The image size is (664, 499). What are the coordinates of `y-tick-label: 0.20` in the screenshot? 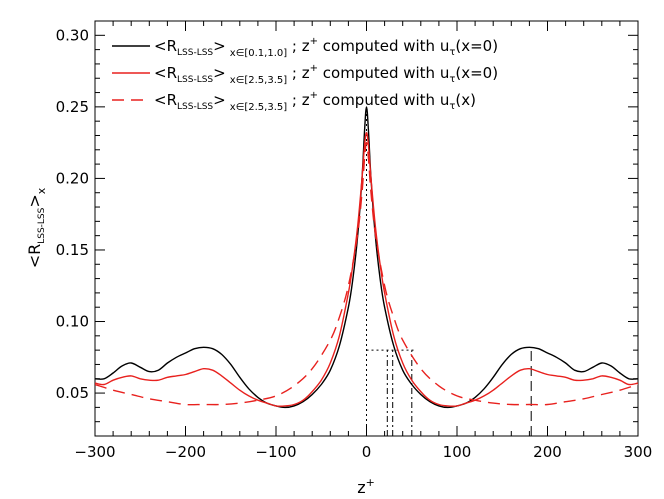 It's located at (72, 178).